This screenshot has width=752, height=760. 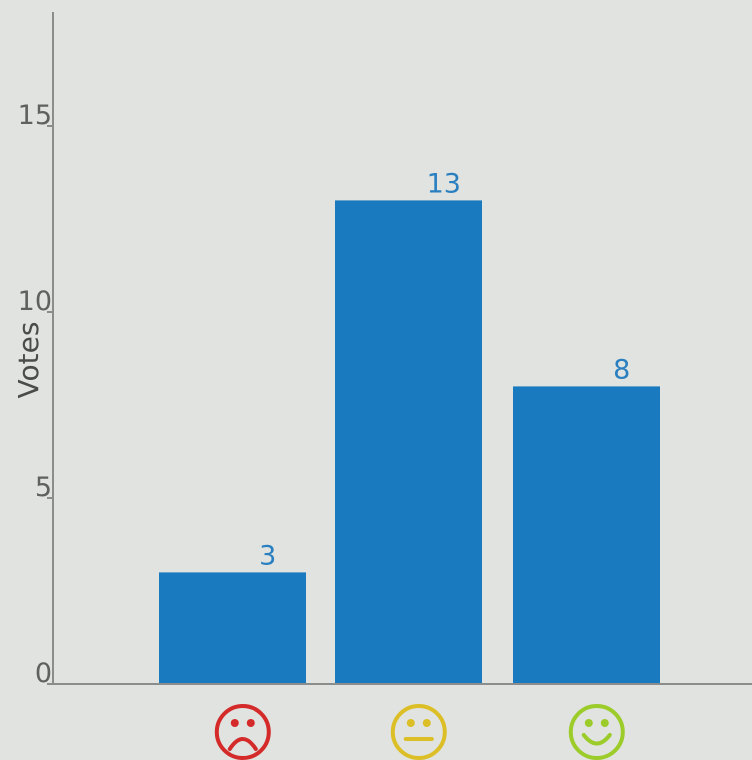 I want to click on y-tick-label: 0, so click(x=43, y=673).